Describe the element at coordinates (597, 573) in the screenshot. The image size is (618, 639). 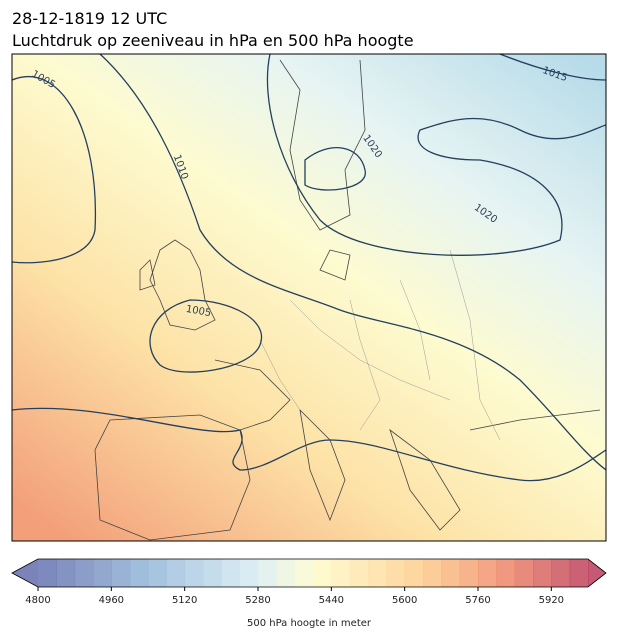
I see `colorbar-extend-high` at that location.